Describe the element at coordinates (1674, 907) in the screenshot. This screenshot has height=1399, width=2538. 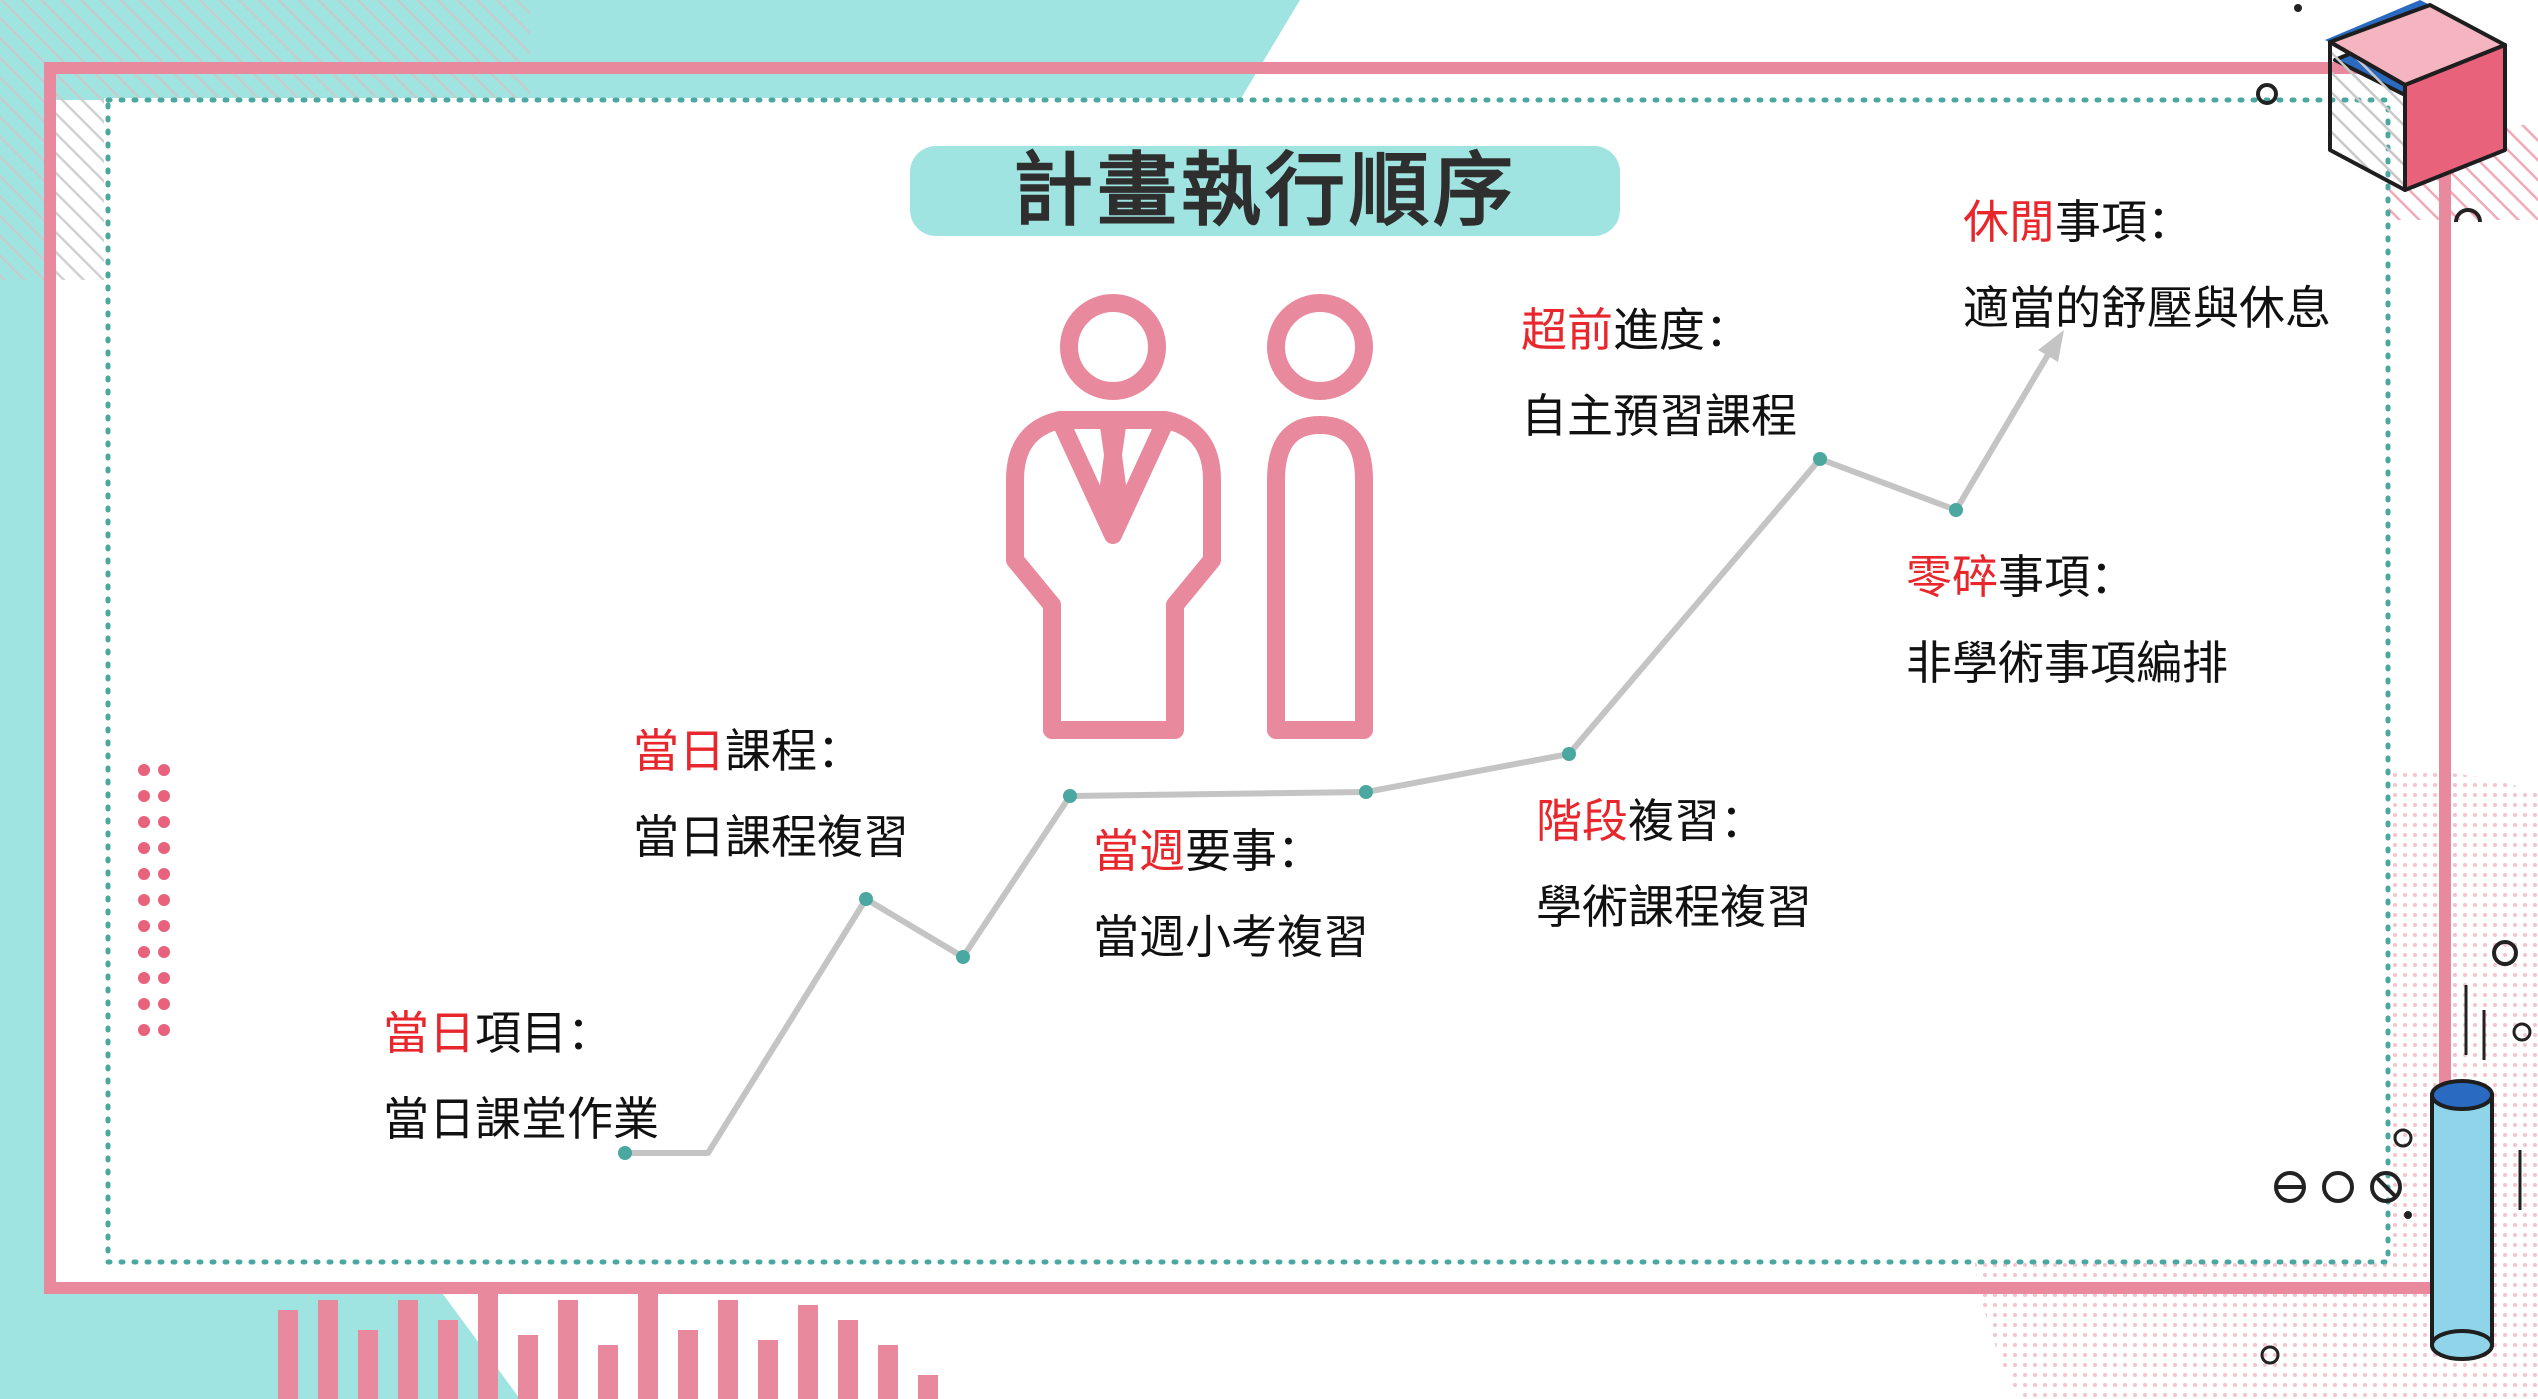
I see `step-description: 學術課程複習` at that location.